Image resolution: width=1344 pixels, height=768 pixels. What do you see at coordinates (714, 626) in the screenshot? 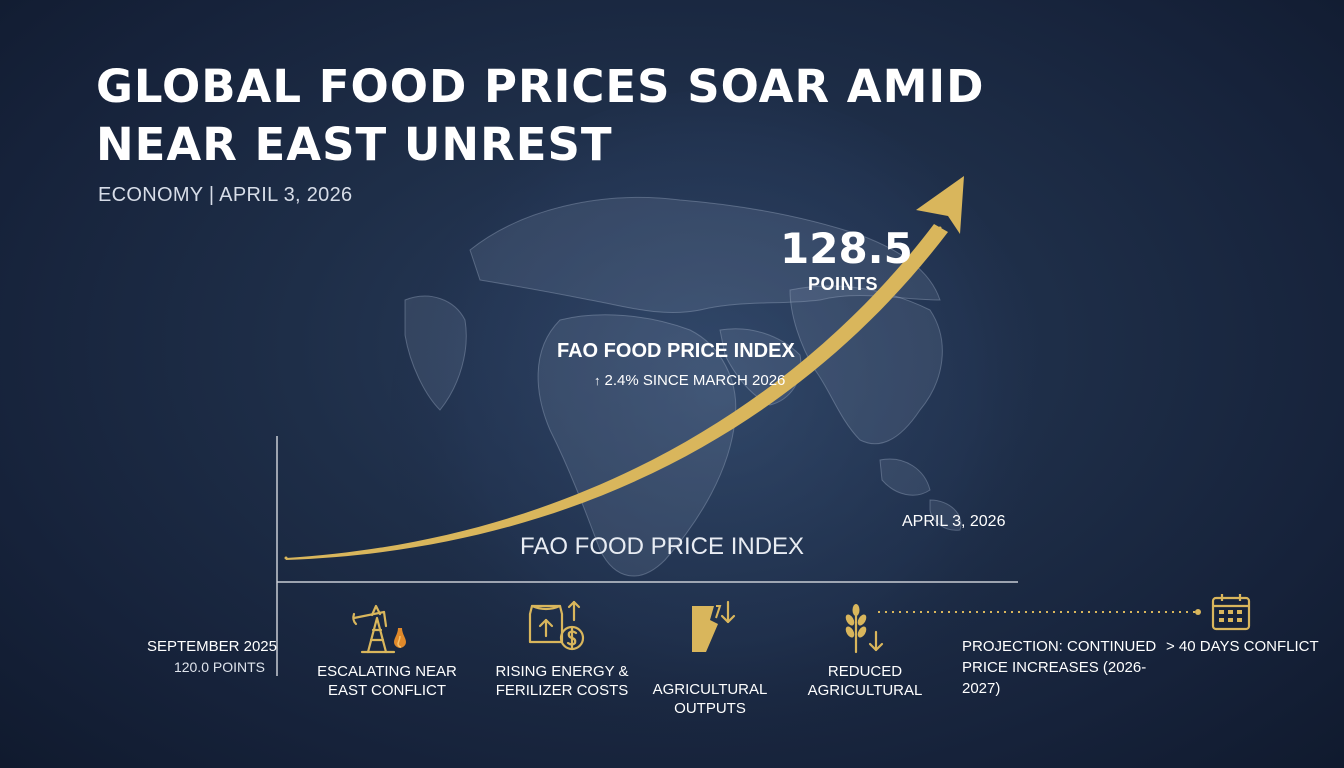
I see `broken-field-icon` at bounding box center [714, 626].